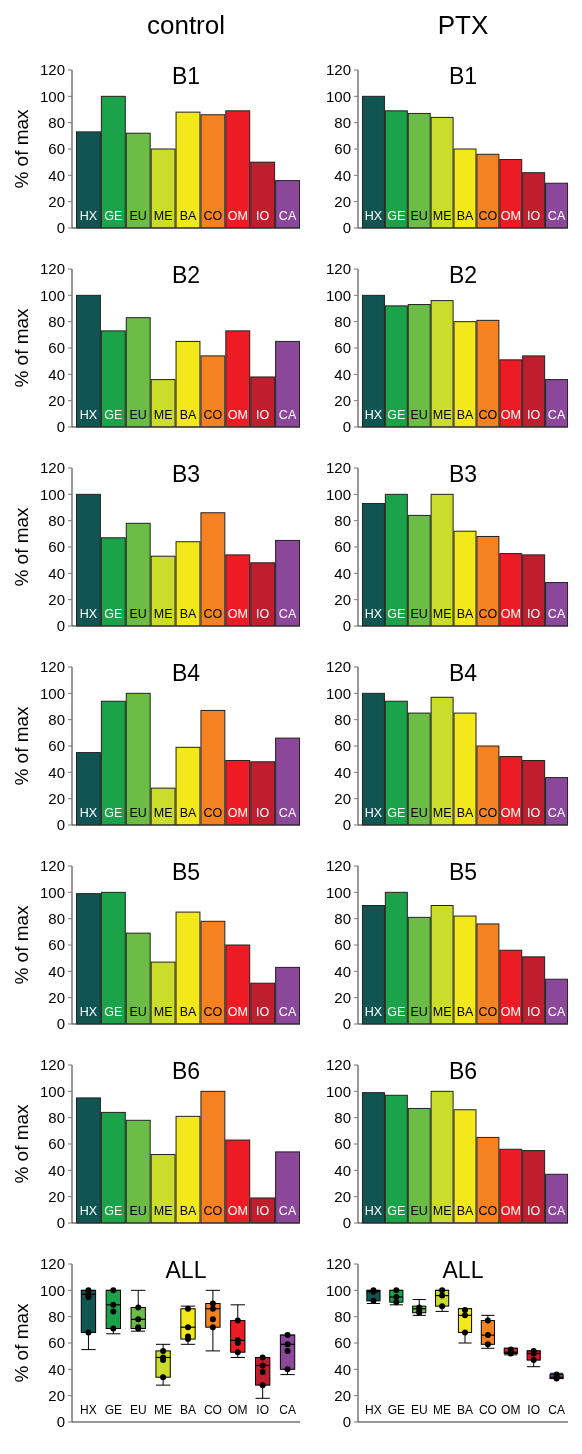  Describe the element at coordinates (186, 673) in the screenshot. I see `chart-title: B4` at that location.